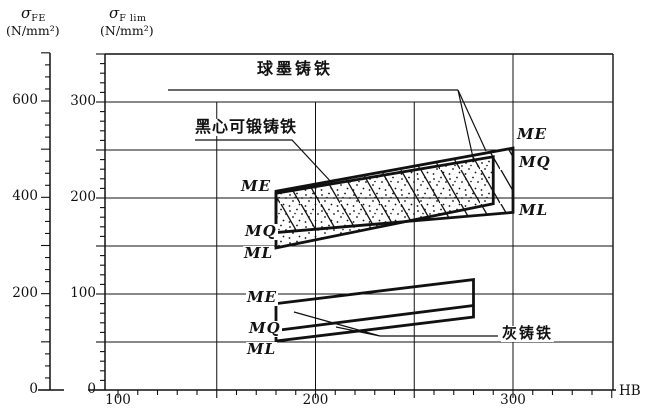 This screenshot has height=418, width=650. What do you see at coordinates (327, 126) in the screenshot?
I see `leader-ductile` at bounding box center [327, 126].